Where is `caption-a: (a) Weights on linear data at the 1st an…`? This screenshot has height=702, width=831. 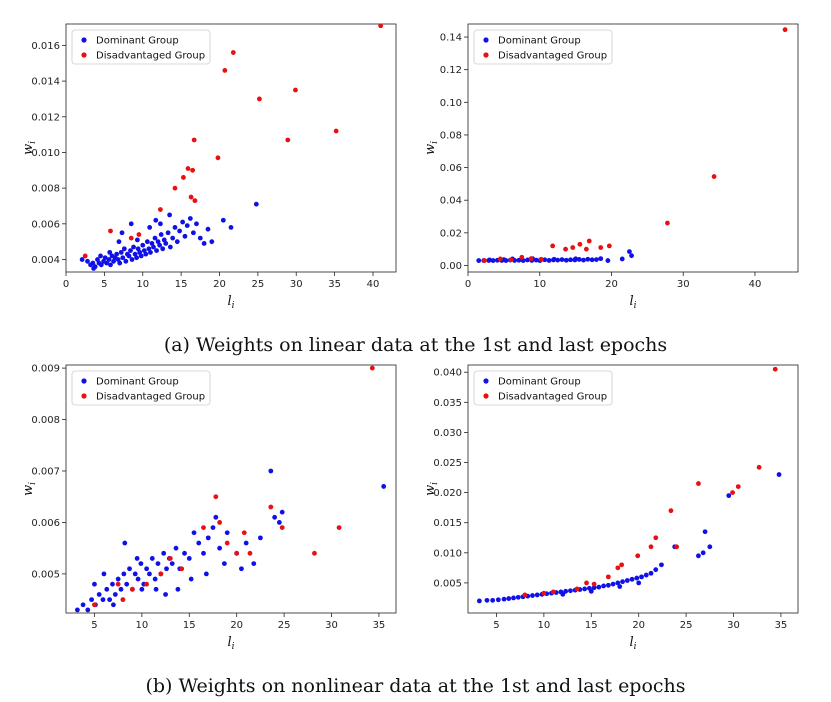 caption-a: (a) Weights on linear data at the 1st an… is located at coordinates (415, 345).